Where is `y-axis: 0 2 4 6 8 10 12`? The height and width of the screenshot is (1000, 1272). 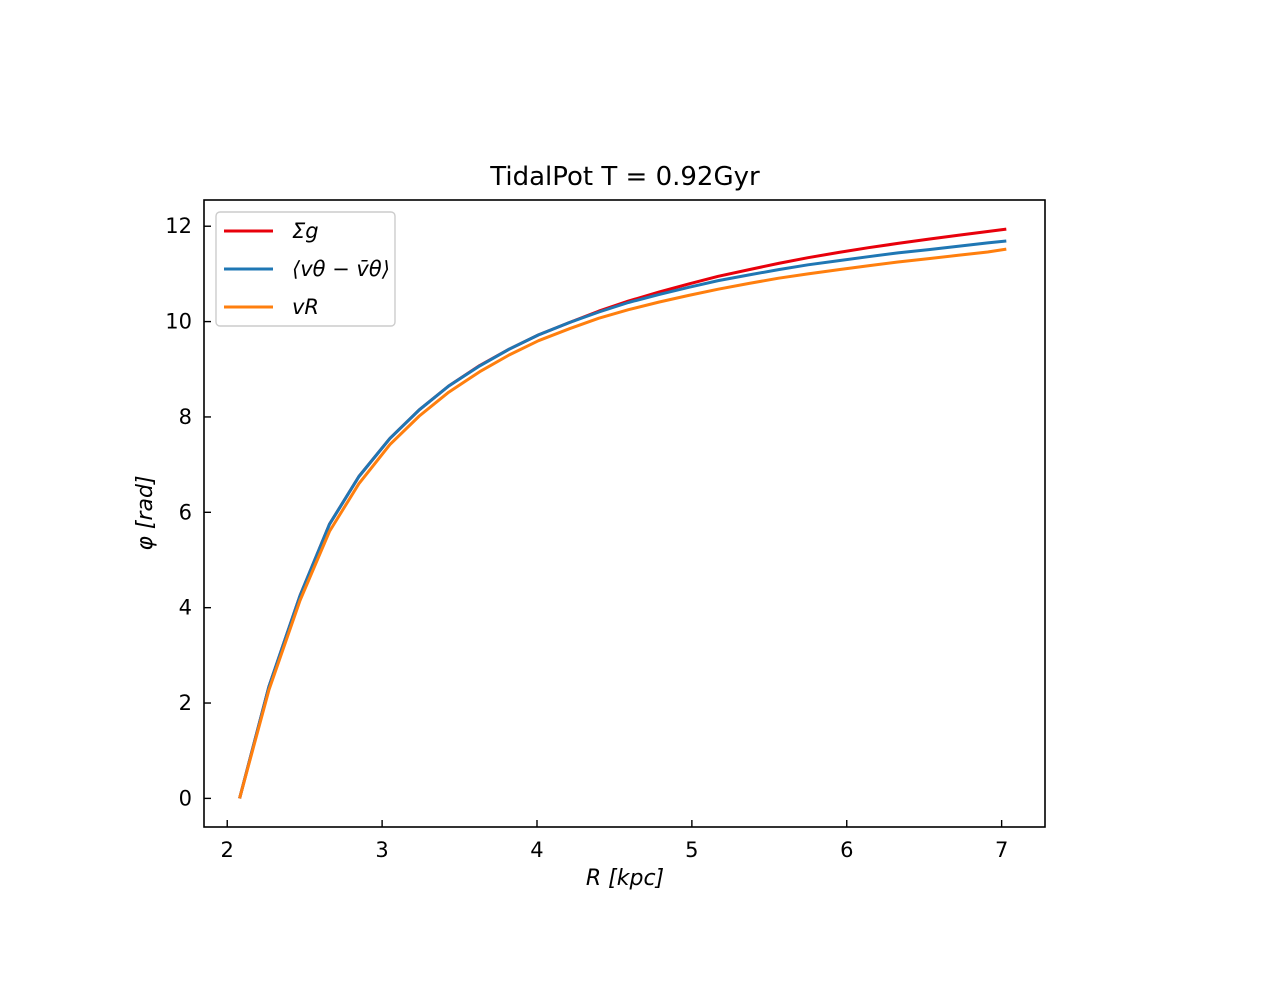 y-axis: 0 2 4 6 8 10 12 is located at coordinates (188, 512).